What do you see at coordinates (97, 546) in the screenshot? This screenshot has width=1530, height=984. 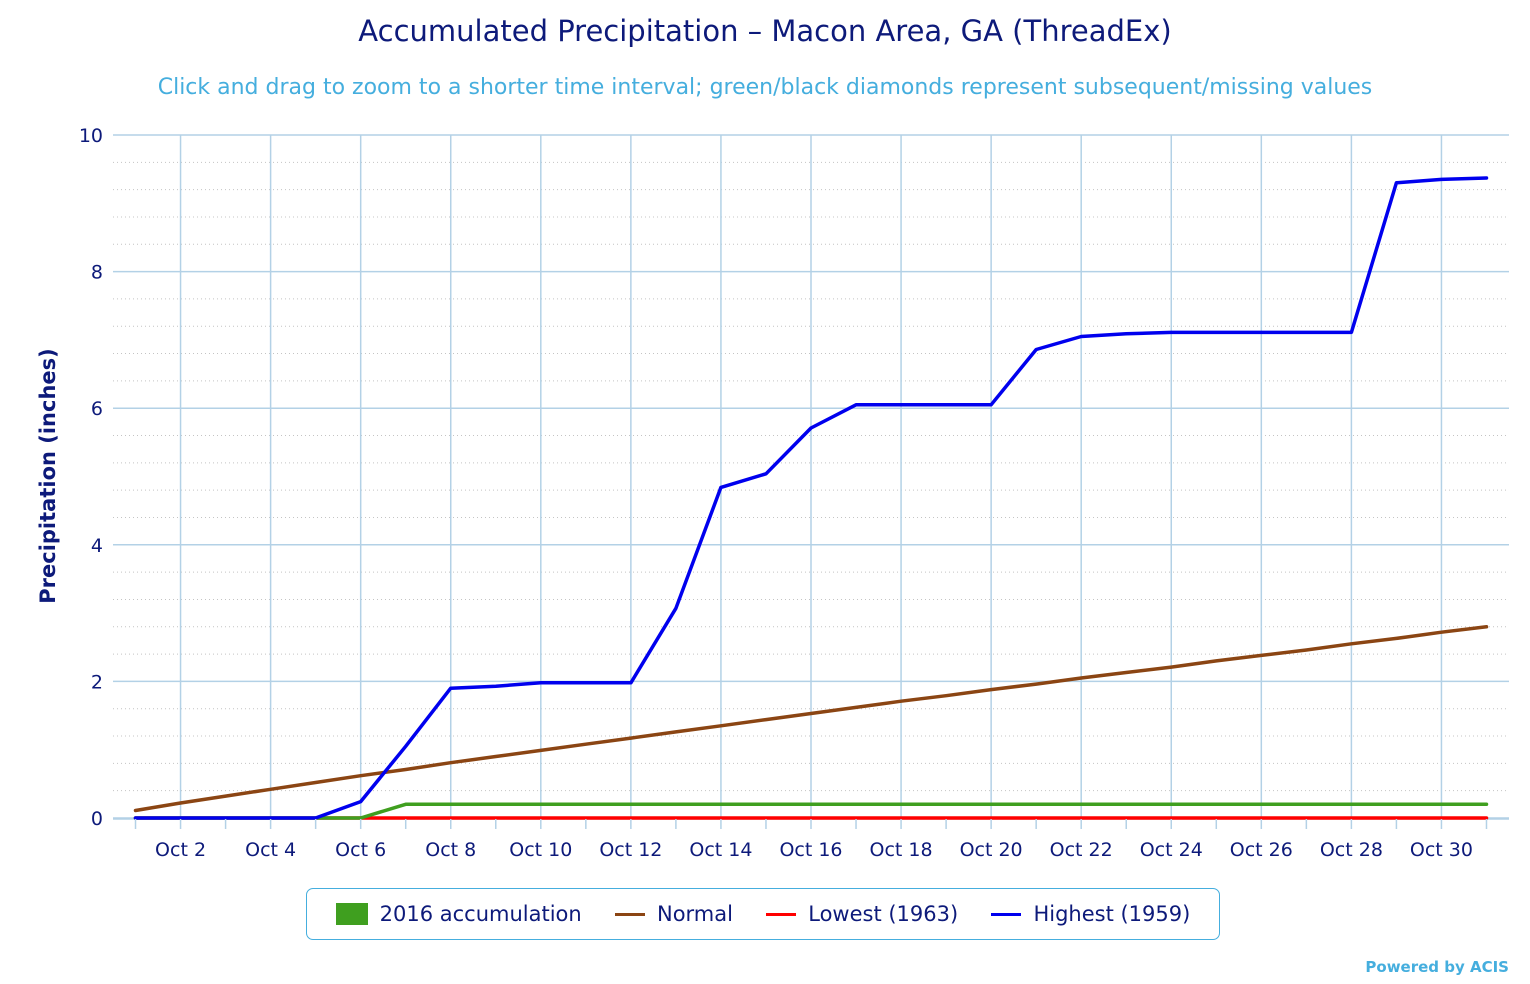 I see `y-tick-label: 4` at bounding box center [97, 546].